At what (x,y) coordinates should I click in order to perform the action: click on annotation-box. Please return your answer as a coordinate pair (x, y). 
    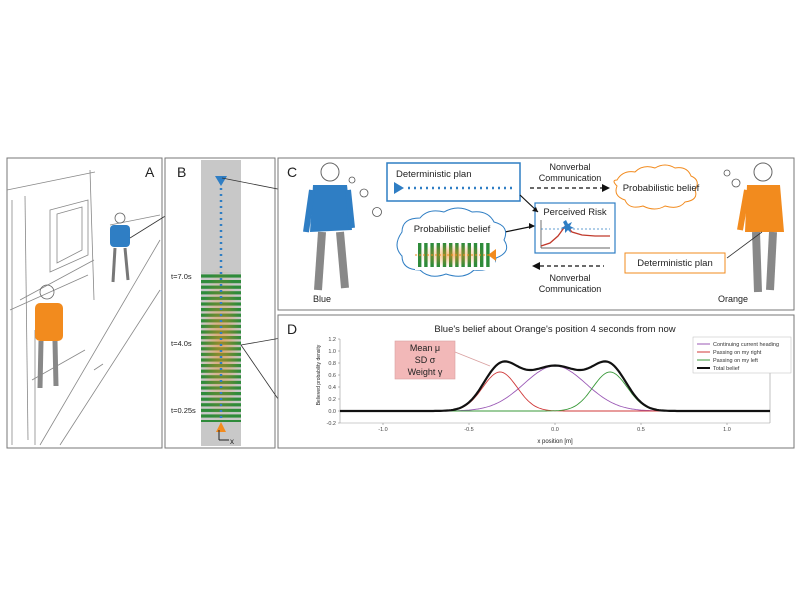
    Looking at the image, I should click on (425, 360).